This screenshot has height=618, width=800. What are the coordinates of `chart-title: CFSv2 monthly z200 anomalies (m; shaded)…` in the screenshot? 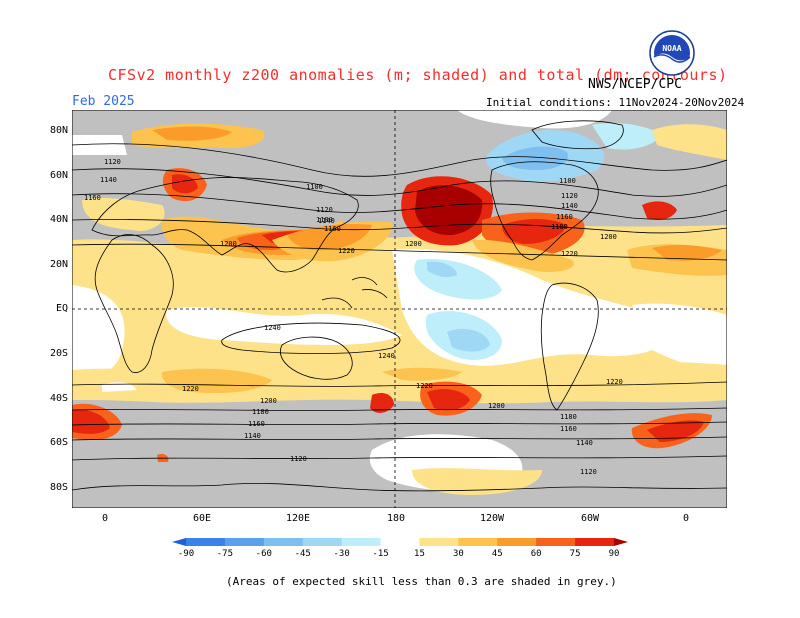 It's located at (418, 75).